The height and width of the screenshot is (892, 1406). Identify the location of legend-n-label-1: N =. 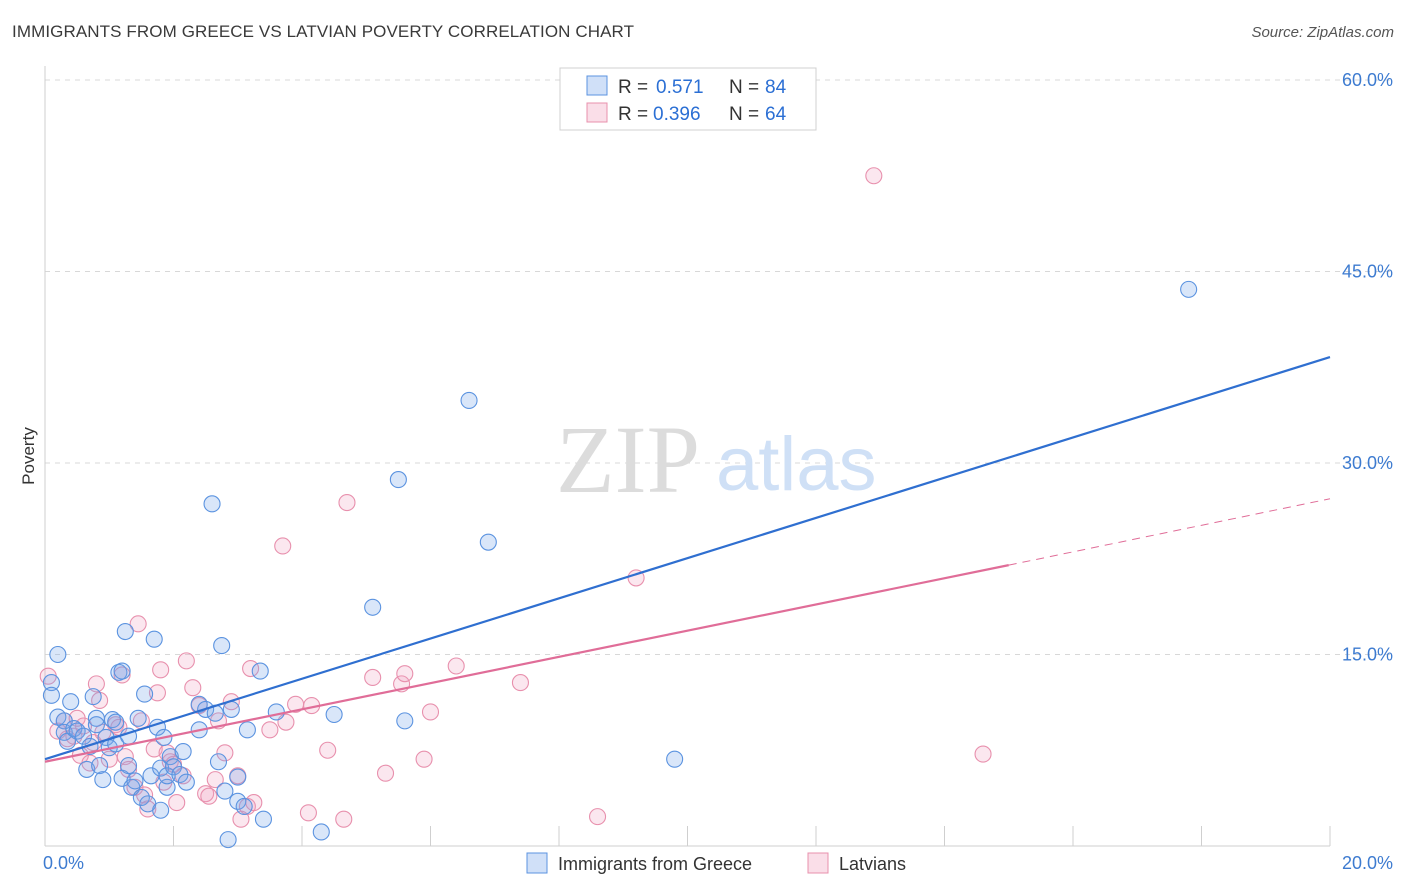
(744, 87).